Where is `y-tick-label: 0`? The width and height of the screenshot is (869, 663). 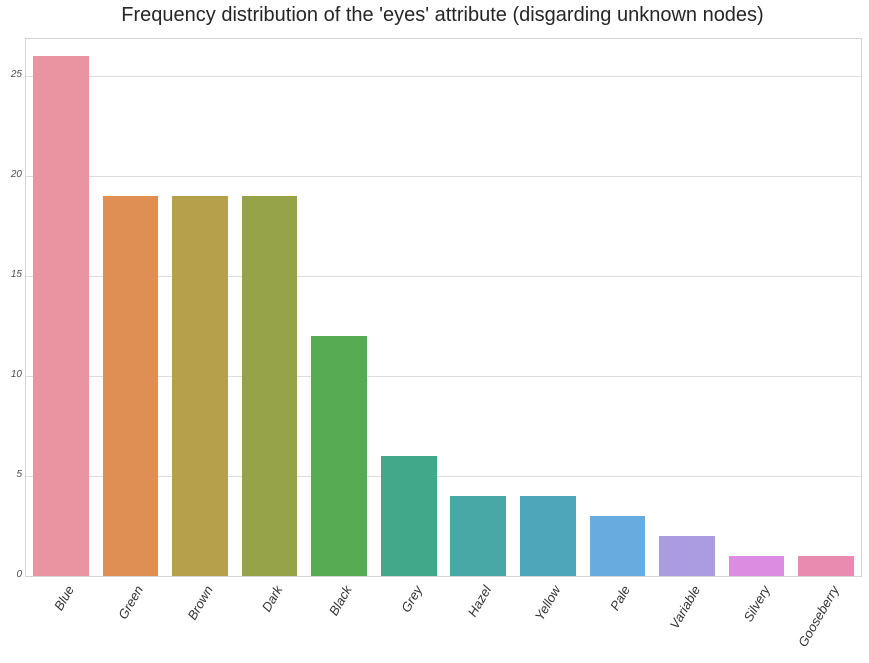 y-tick-label: 0 is located at coordinates (19, 574).